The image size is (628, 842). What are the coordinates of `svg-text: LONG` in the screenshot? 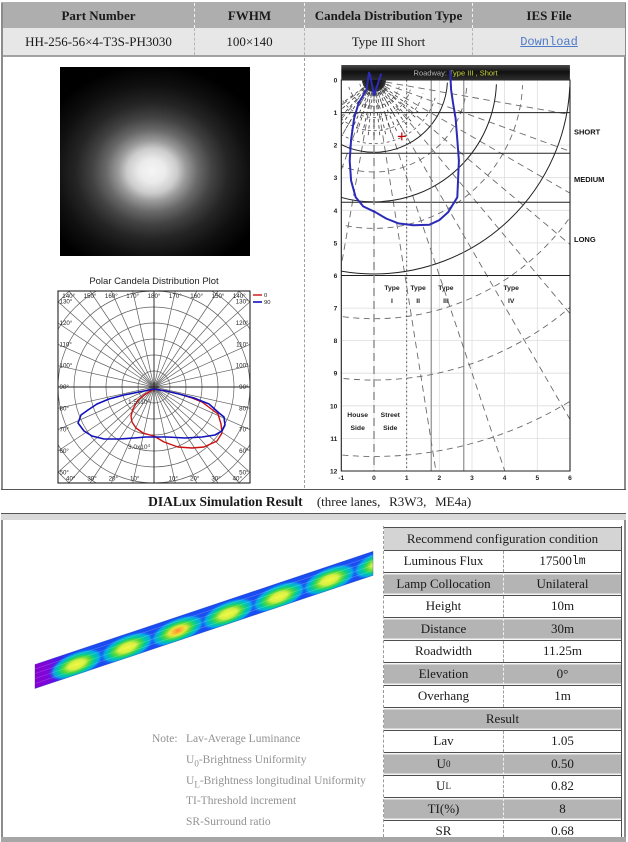 It's located at (585, 239).